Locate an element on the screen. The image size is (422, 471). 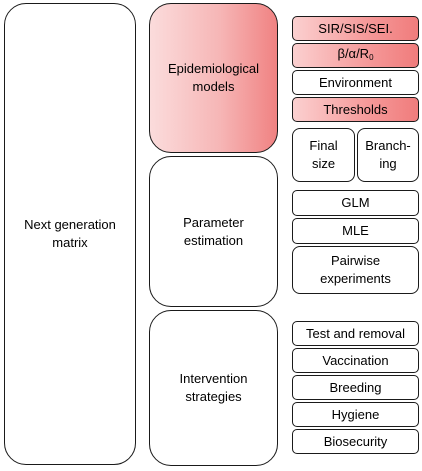
branching-box: Branch- ing is located at coordinates (388, 155).